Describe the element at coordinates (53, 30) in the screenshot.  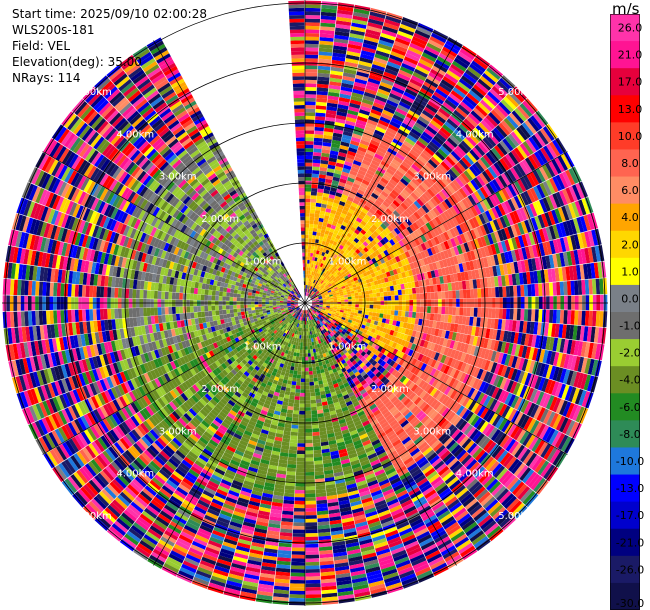
I see `instrument-label: WLS200s-181` at that location.